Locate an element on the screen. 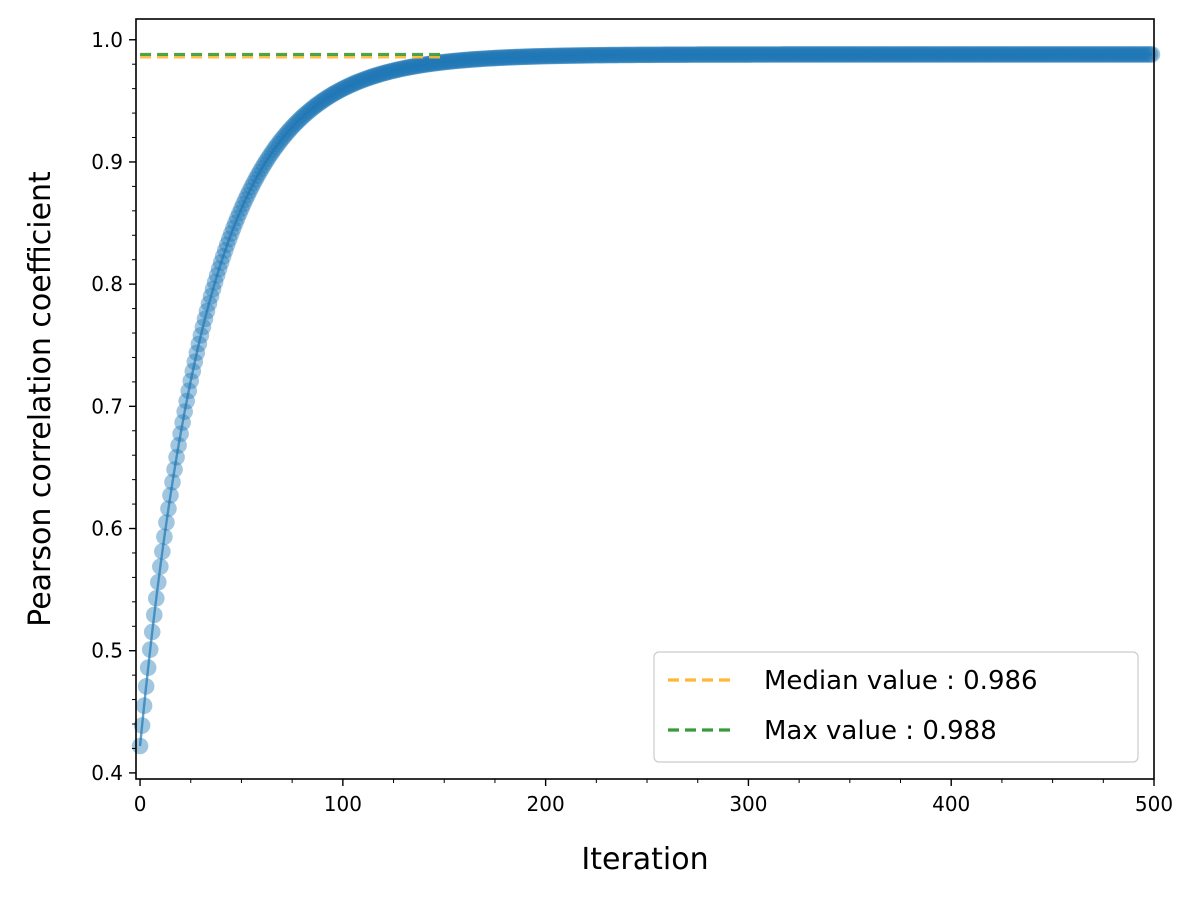 This screenshot has height=897, width=1200. y-tick-label: 0.4 is located at coordinates (107, 773).